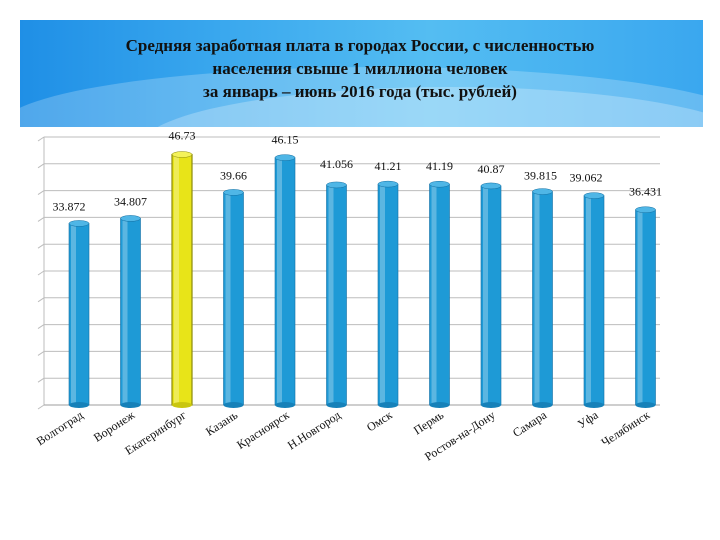 This screenshot has height=540, width=720. I want to click on title-line-2: населения свыше 1 миллиона человек, so click(360, 68).